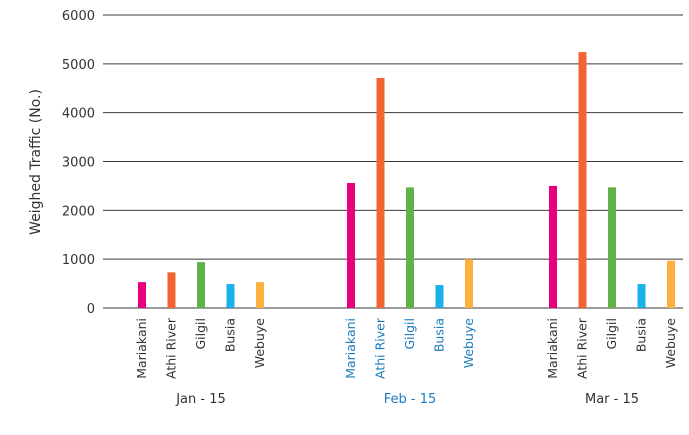  What do you see at coordinates (91, 309) in the screenshot?
I see `y-tick-label: 0` at bounding box center [91, 309].